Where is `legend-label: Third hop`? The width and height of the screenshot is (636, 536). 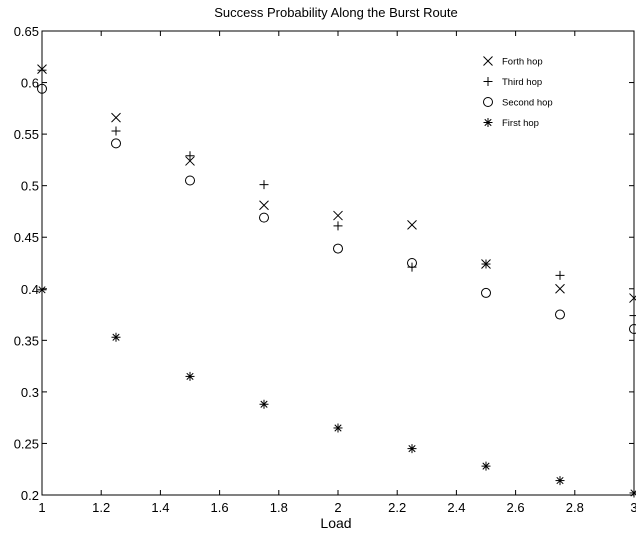
legend-label: Third hop is located at coordinates (522, 82).